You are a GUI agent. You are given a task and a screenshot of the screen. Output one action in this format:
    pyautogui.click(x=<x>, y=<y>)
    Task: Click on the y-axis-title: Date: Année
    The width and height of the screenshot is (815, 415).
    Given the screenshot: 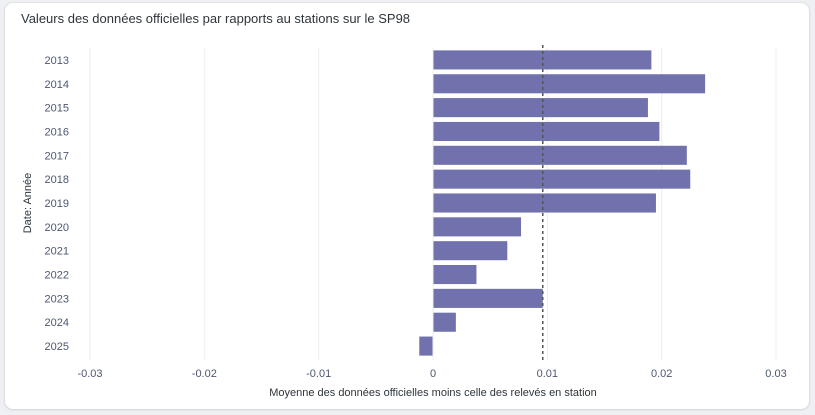 What is the action you would take?
    pyautogui.click(x=28, y=203)
    